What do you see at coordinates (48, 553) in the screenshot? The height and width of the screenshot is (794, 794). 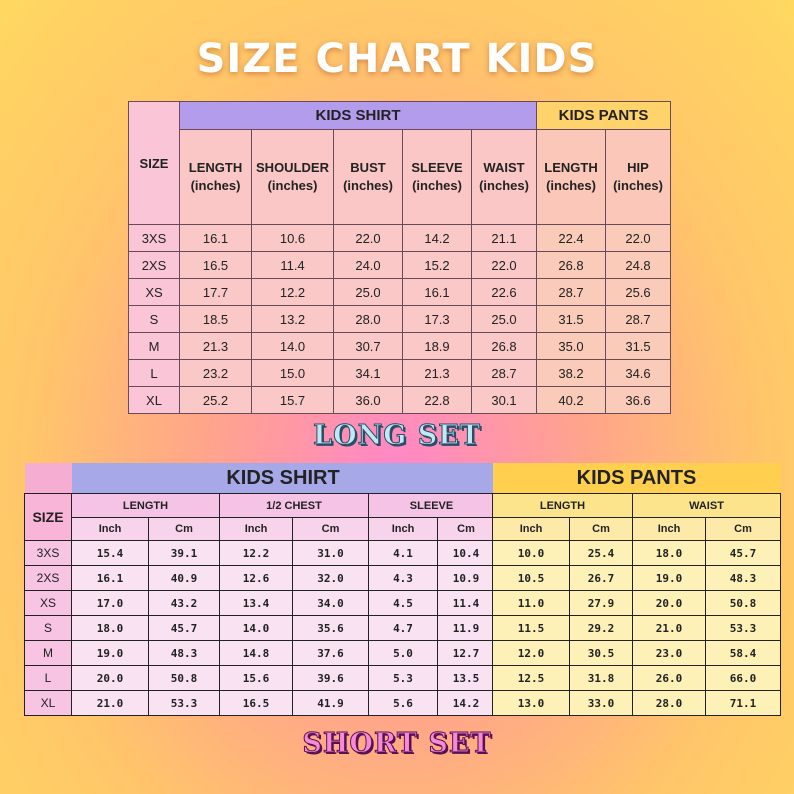 I see `size-cell: 3XS` at bounding box center [48, 553].